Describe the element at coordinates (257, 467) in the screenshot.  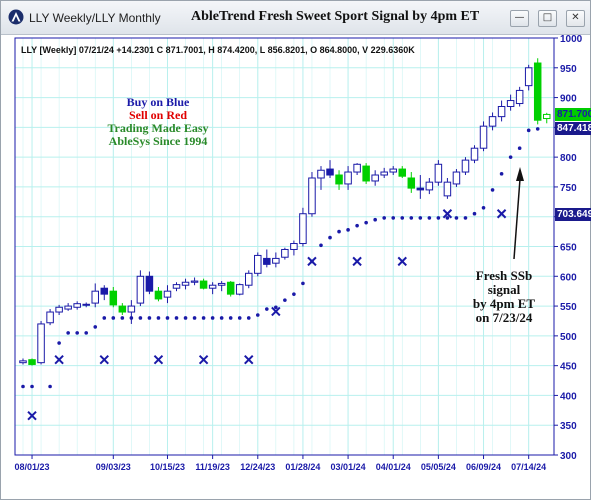
I see `x-tick-label: 12/24/23` at that location.